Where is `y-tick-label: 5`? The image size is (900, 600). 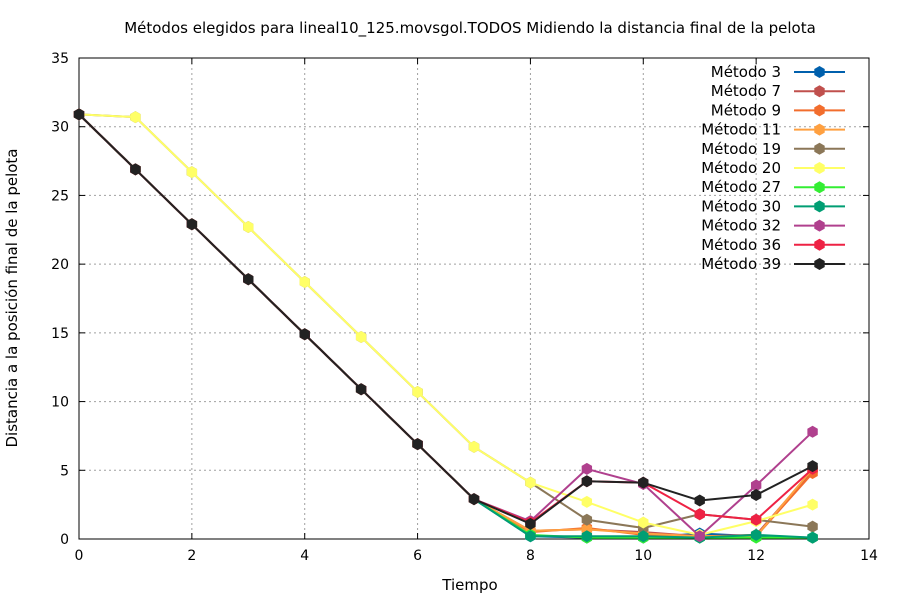 y-tick-label: 5 is located at coordinates (64, 471).